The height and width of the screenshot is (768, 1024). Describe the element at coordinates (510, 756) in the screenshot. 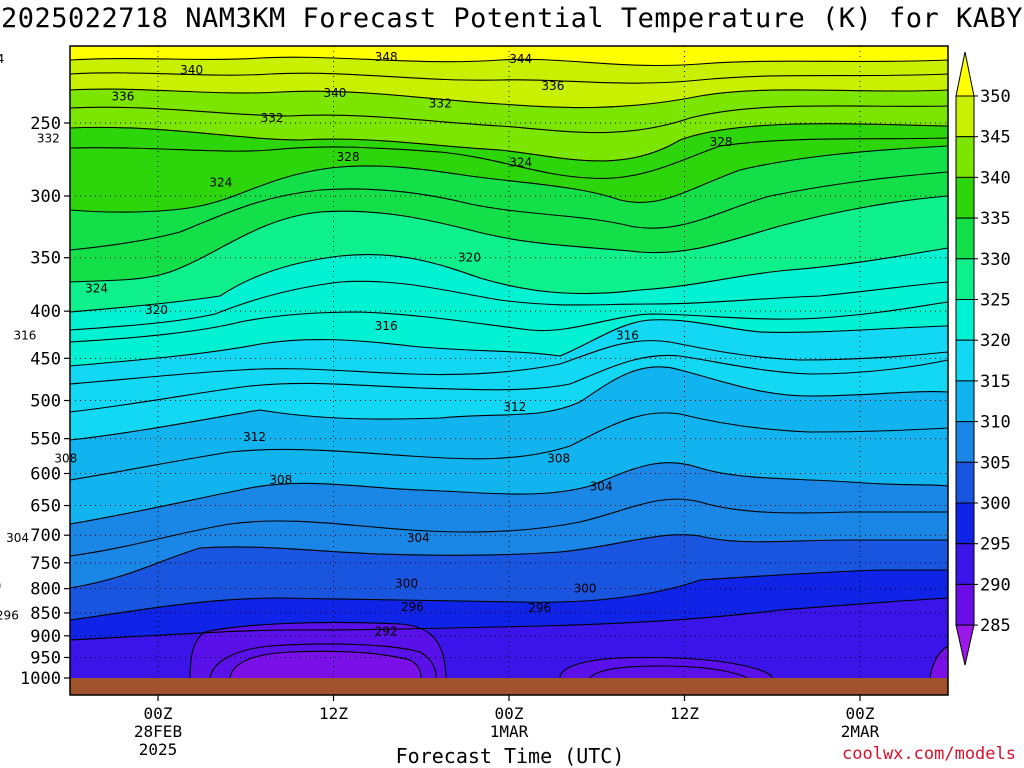

I see `x-axis-title: Forecast Time (UTC)` at that location.